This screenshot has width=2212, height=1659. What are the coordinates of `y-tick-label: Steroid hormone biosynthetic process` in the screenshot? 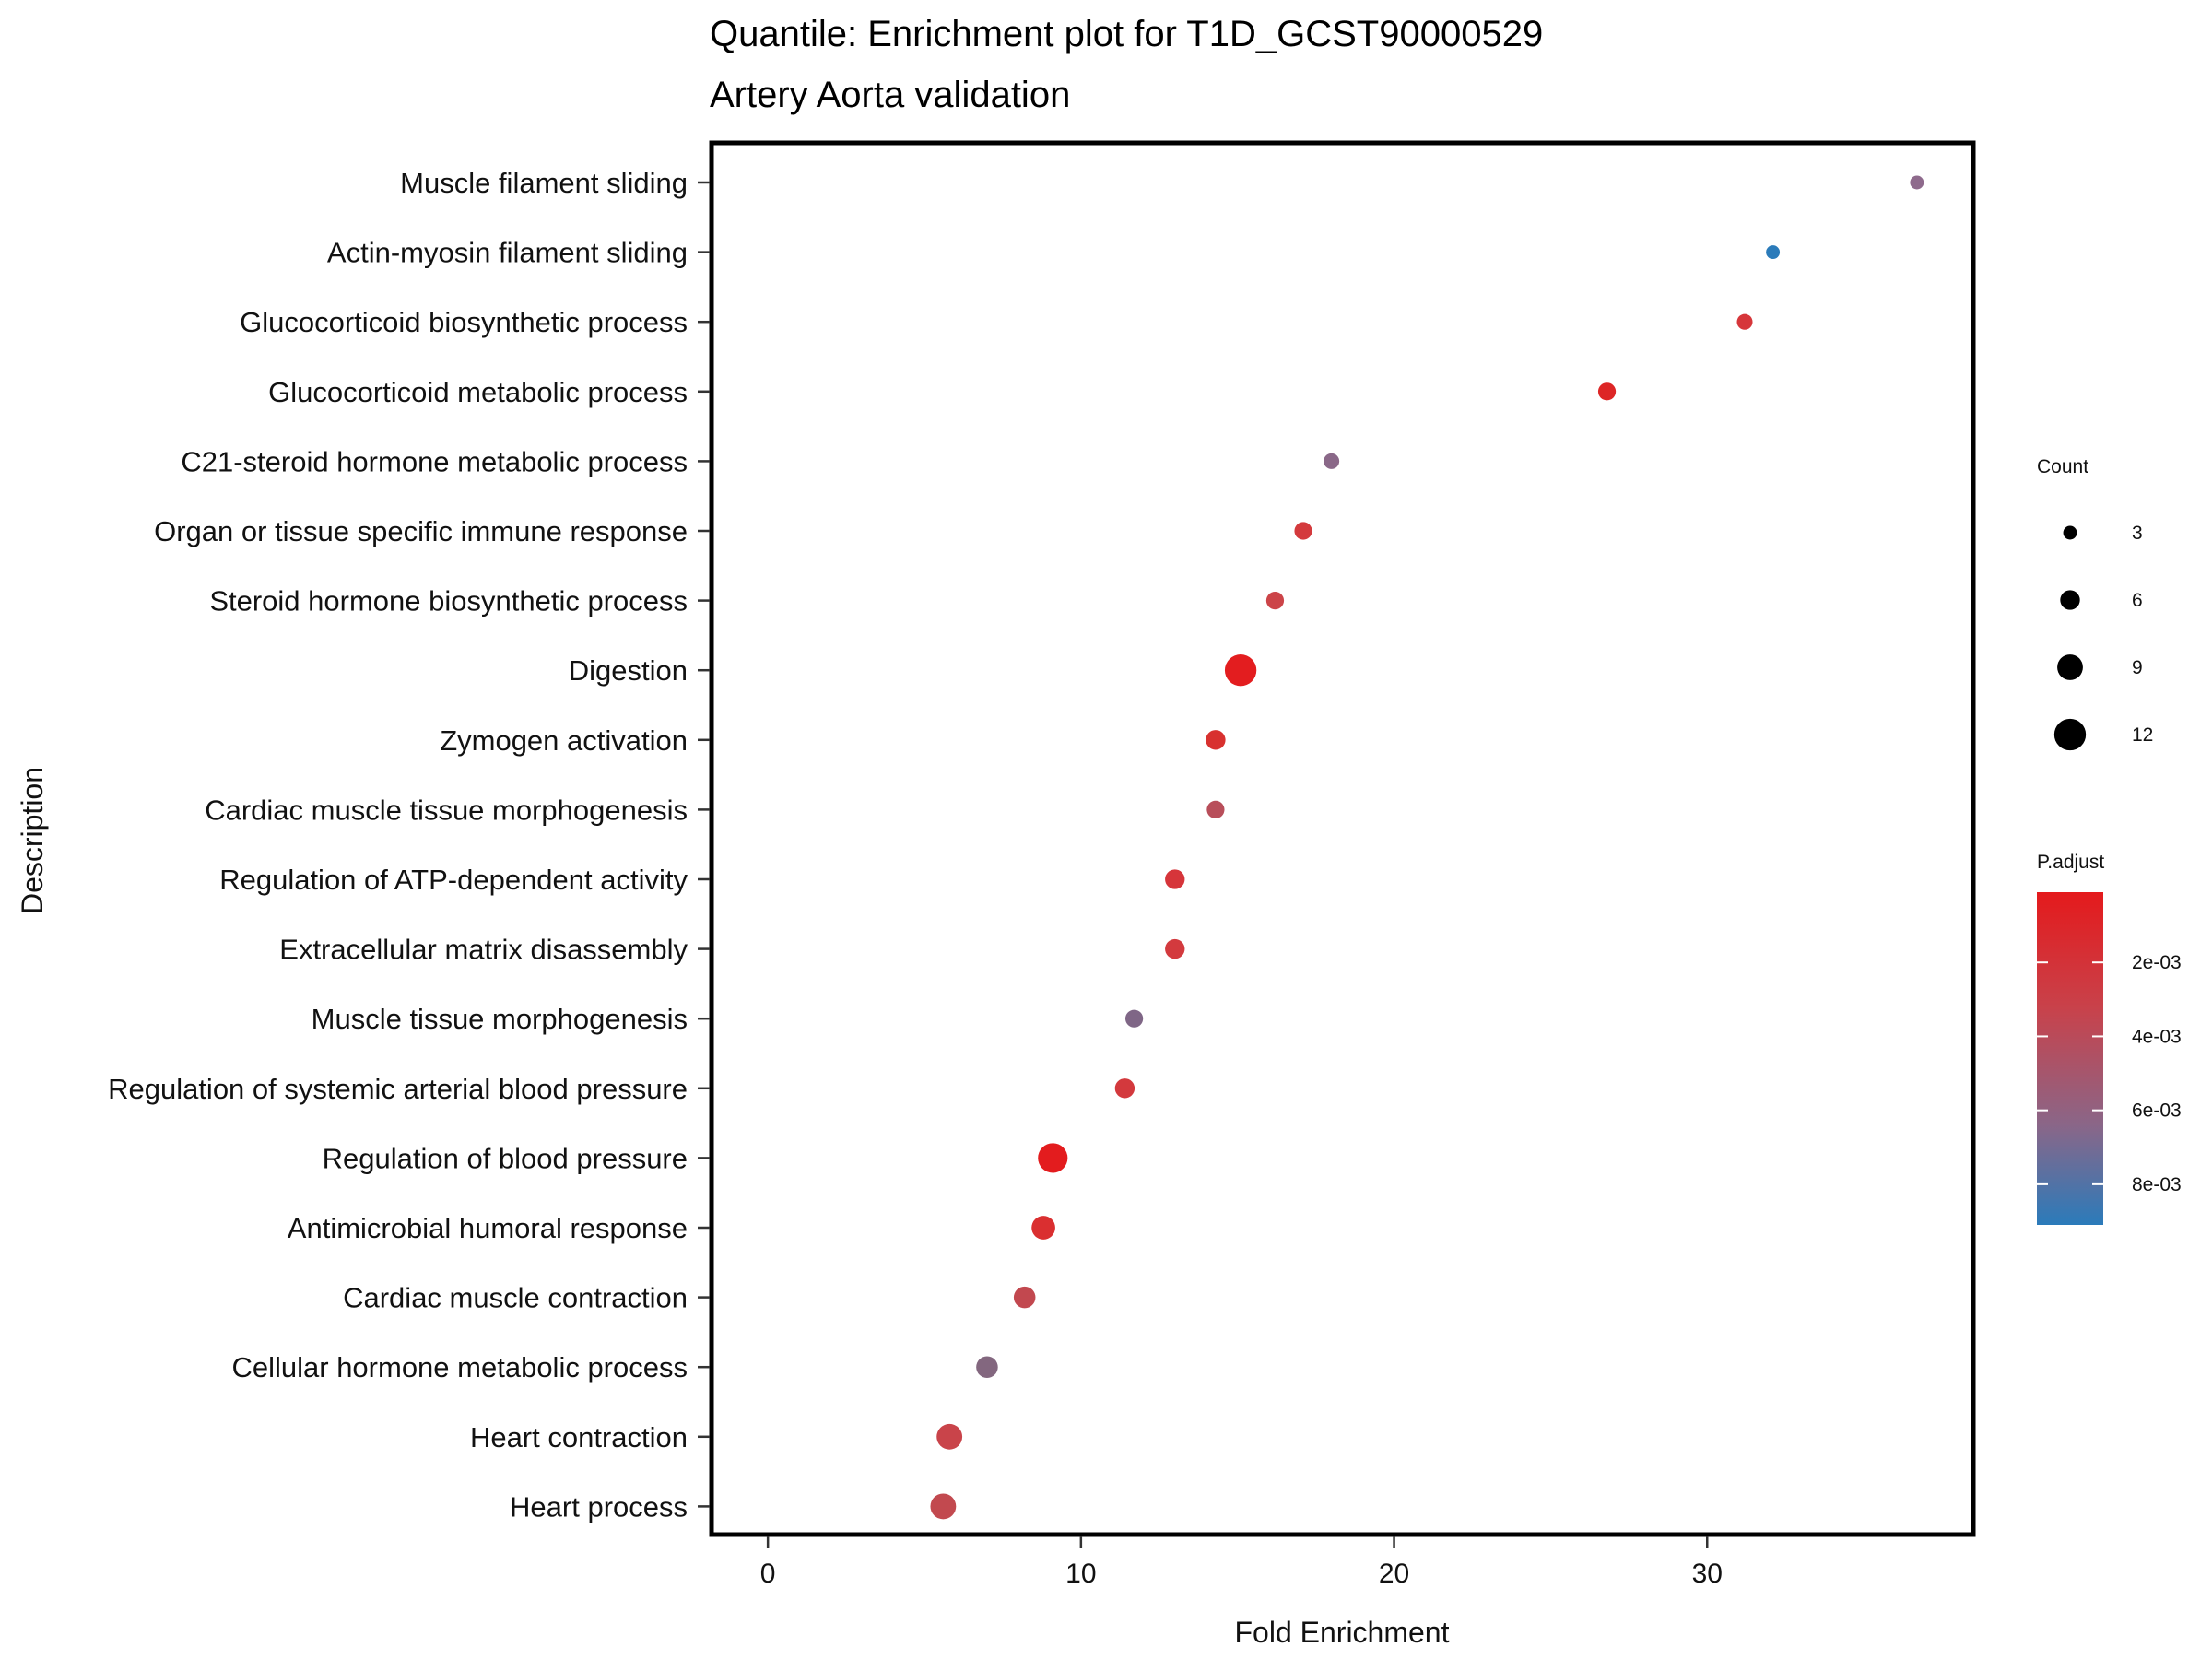 It's located at (448, 601).